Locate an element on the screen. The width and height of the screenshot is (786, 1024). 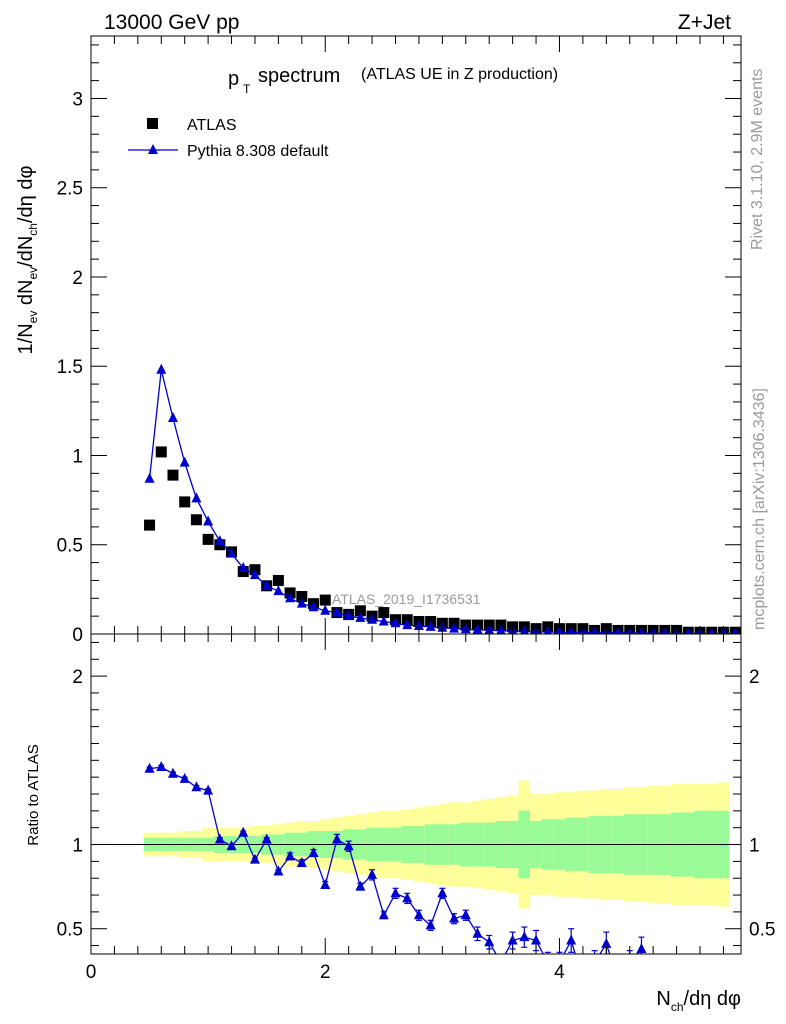
y-tick-label: 3 is located at coordinates (77, 99).